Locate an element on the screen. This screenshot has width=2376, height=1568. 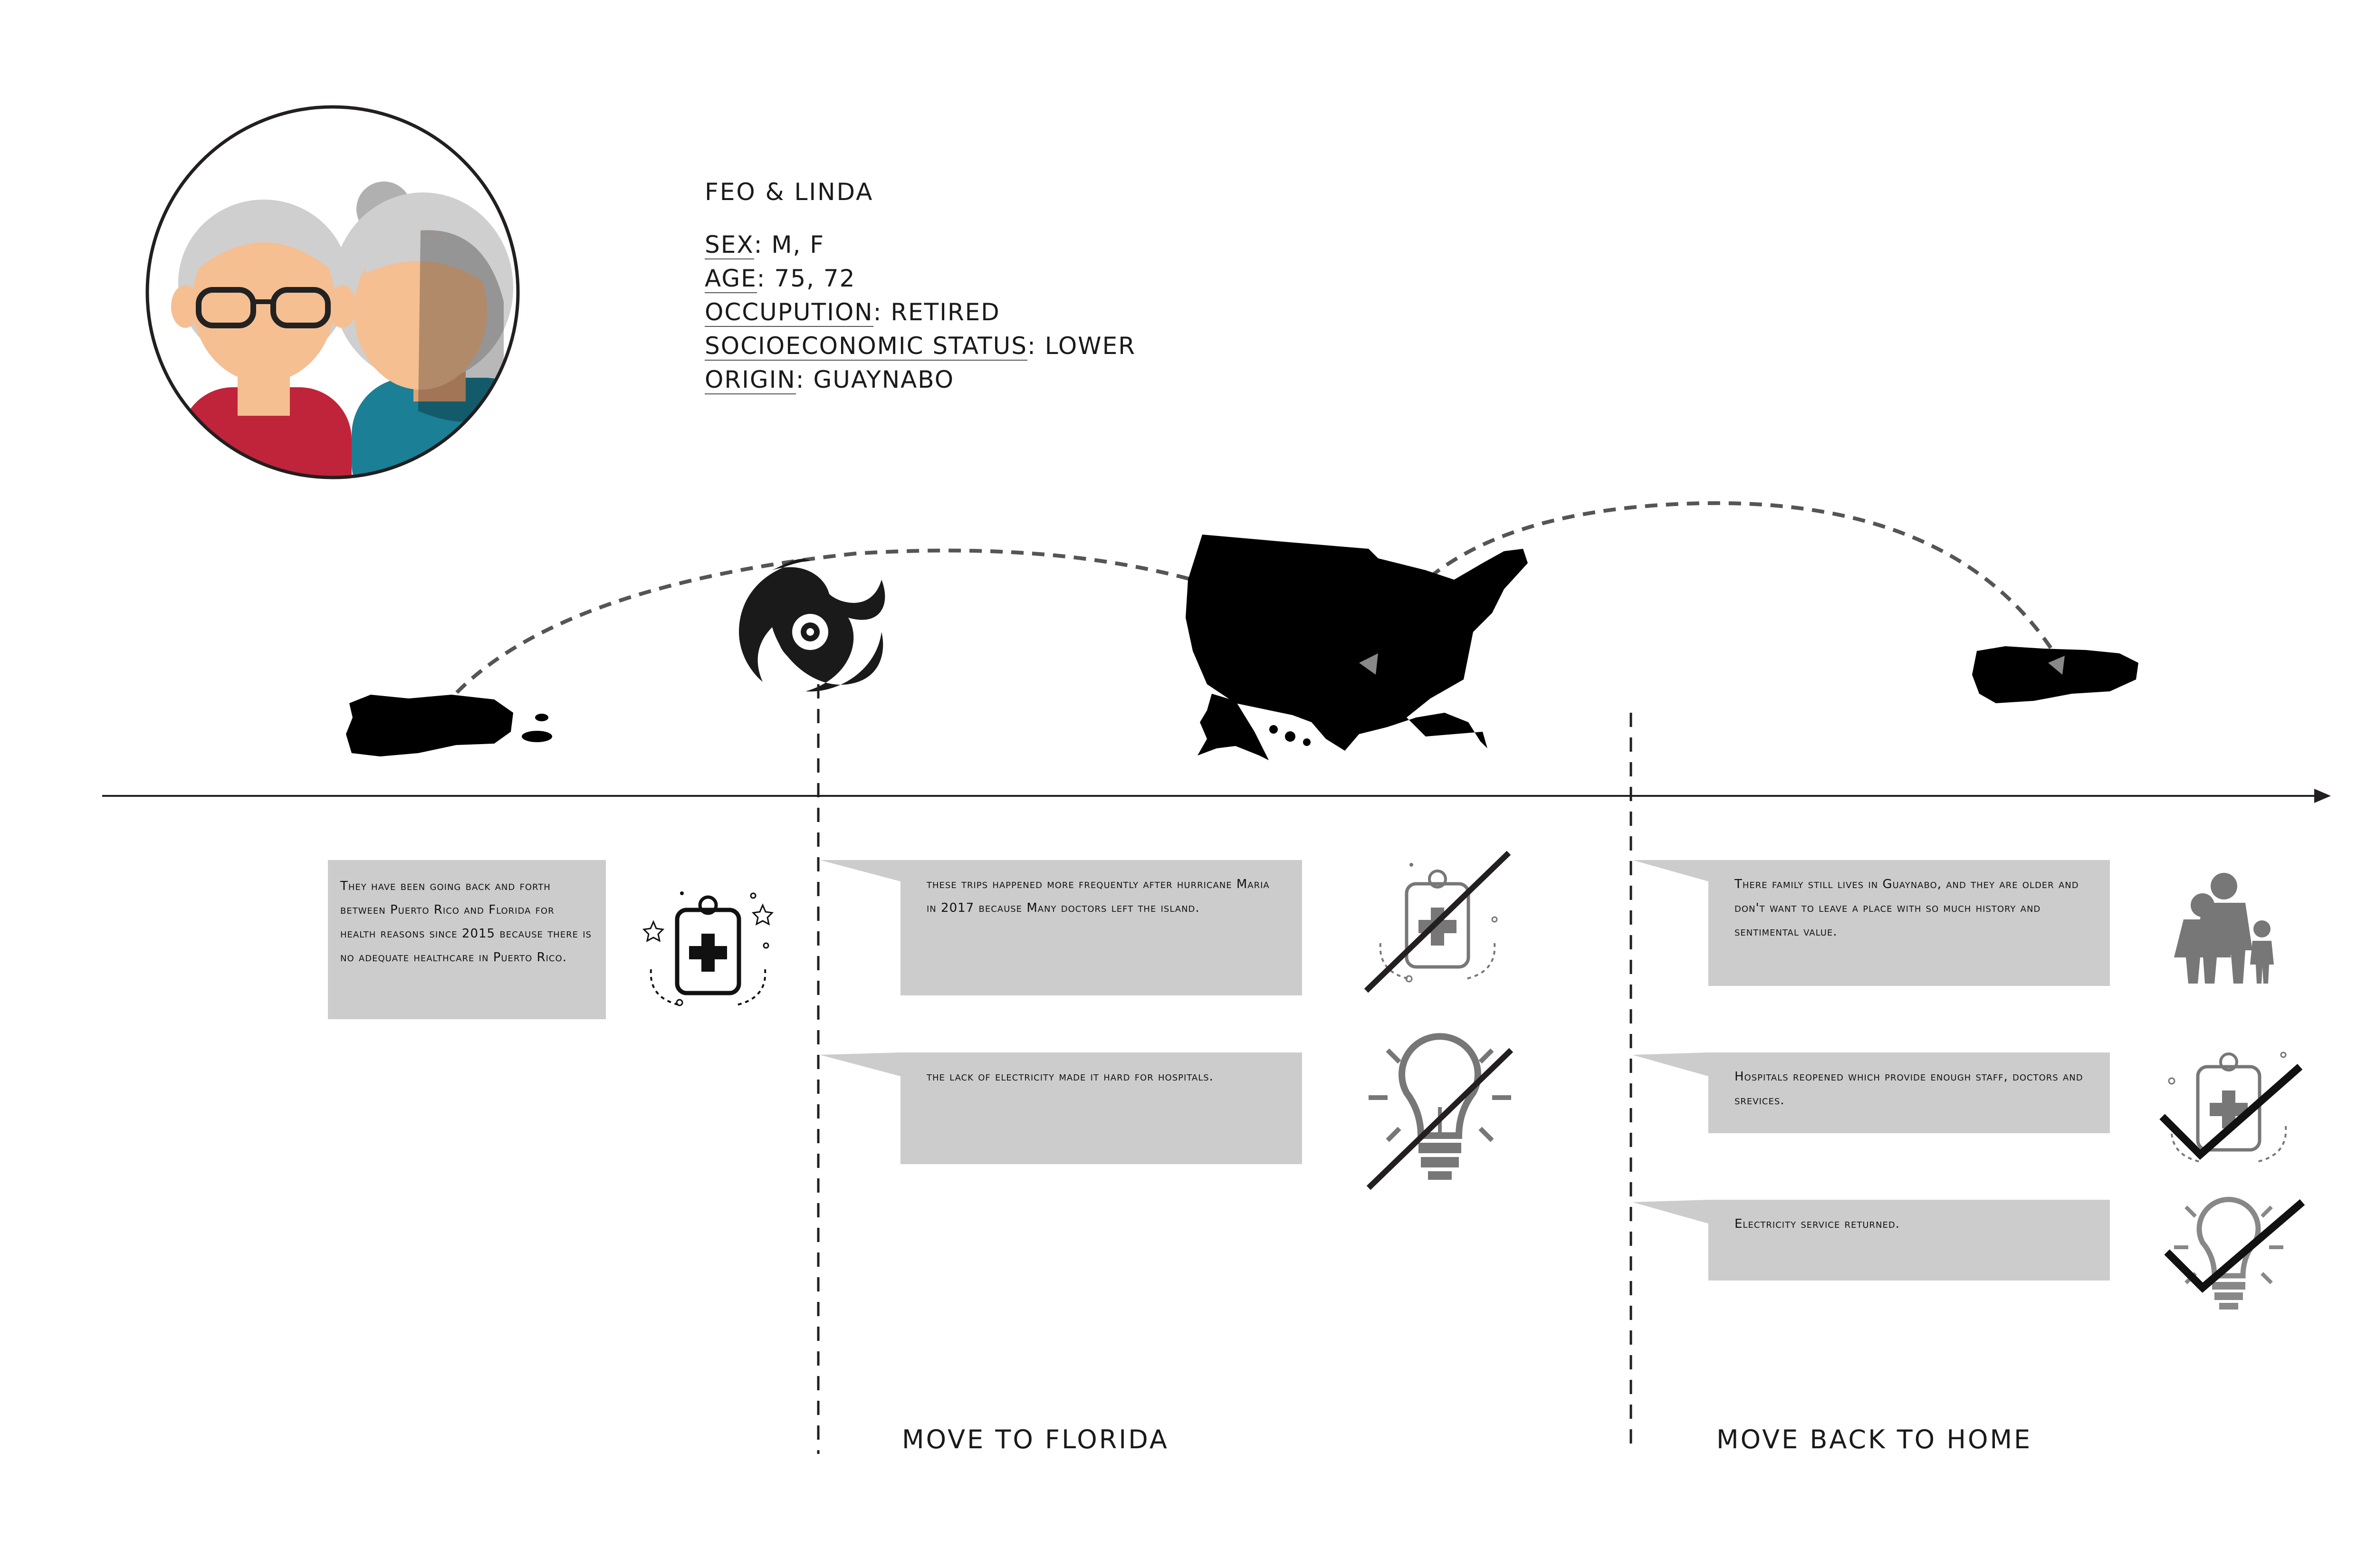
elderly-couple-avatar is located at coordinates (332, 292).